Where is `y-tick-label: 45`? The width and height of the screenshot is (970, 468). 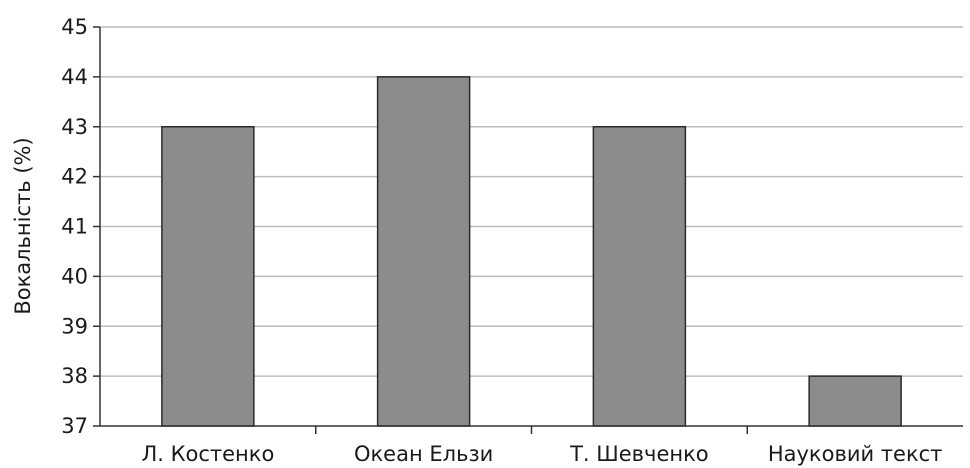 y-tick-label: 45 is located at coordinates (74, 27).